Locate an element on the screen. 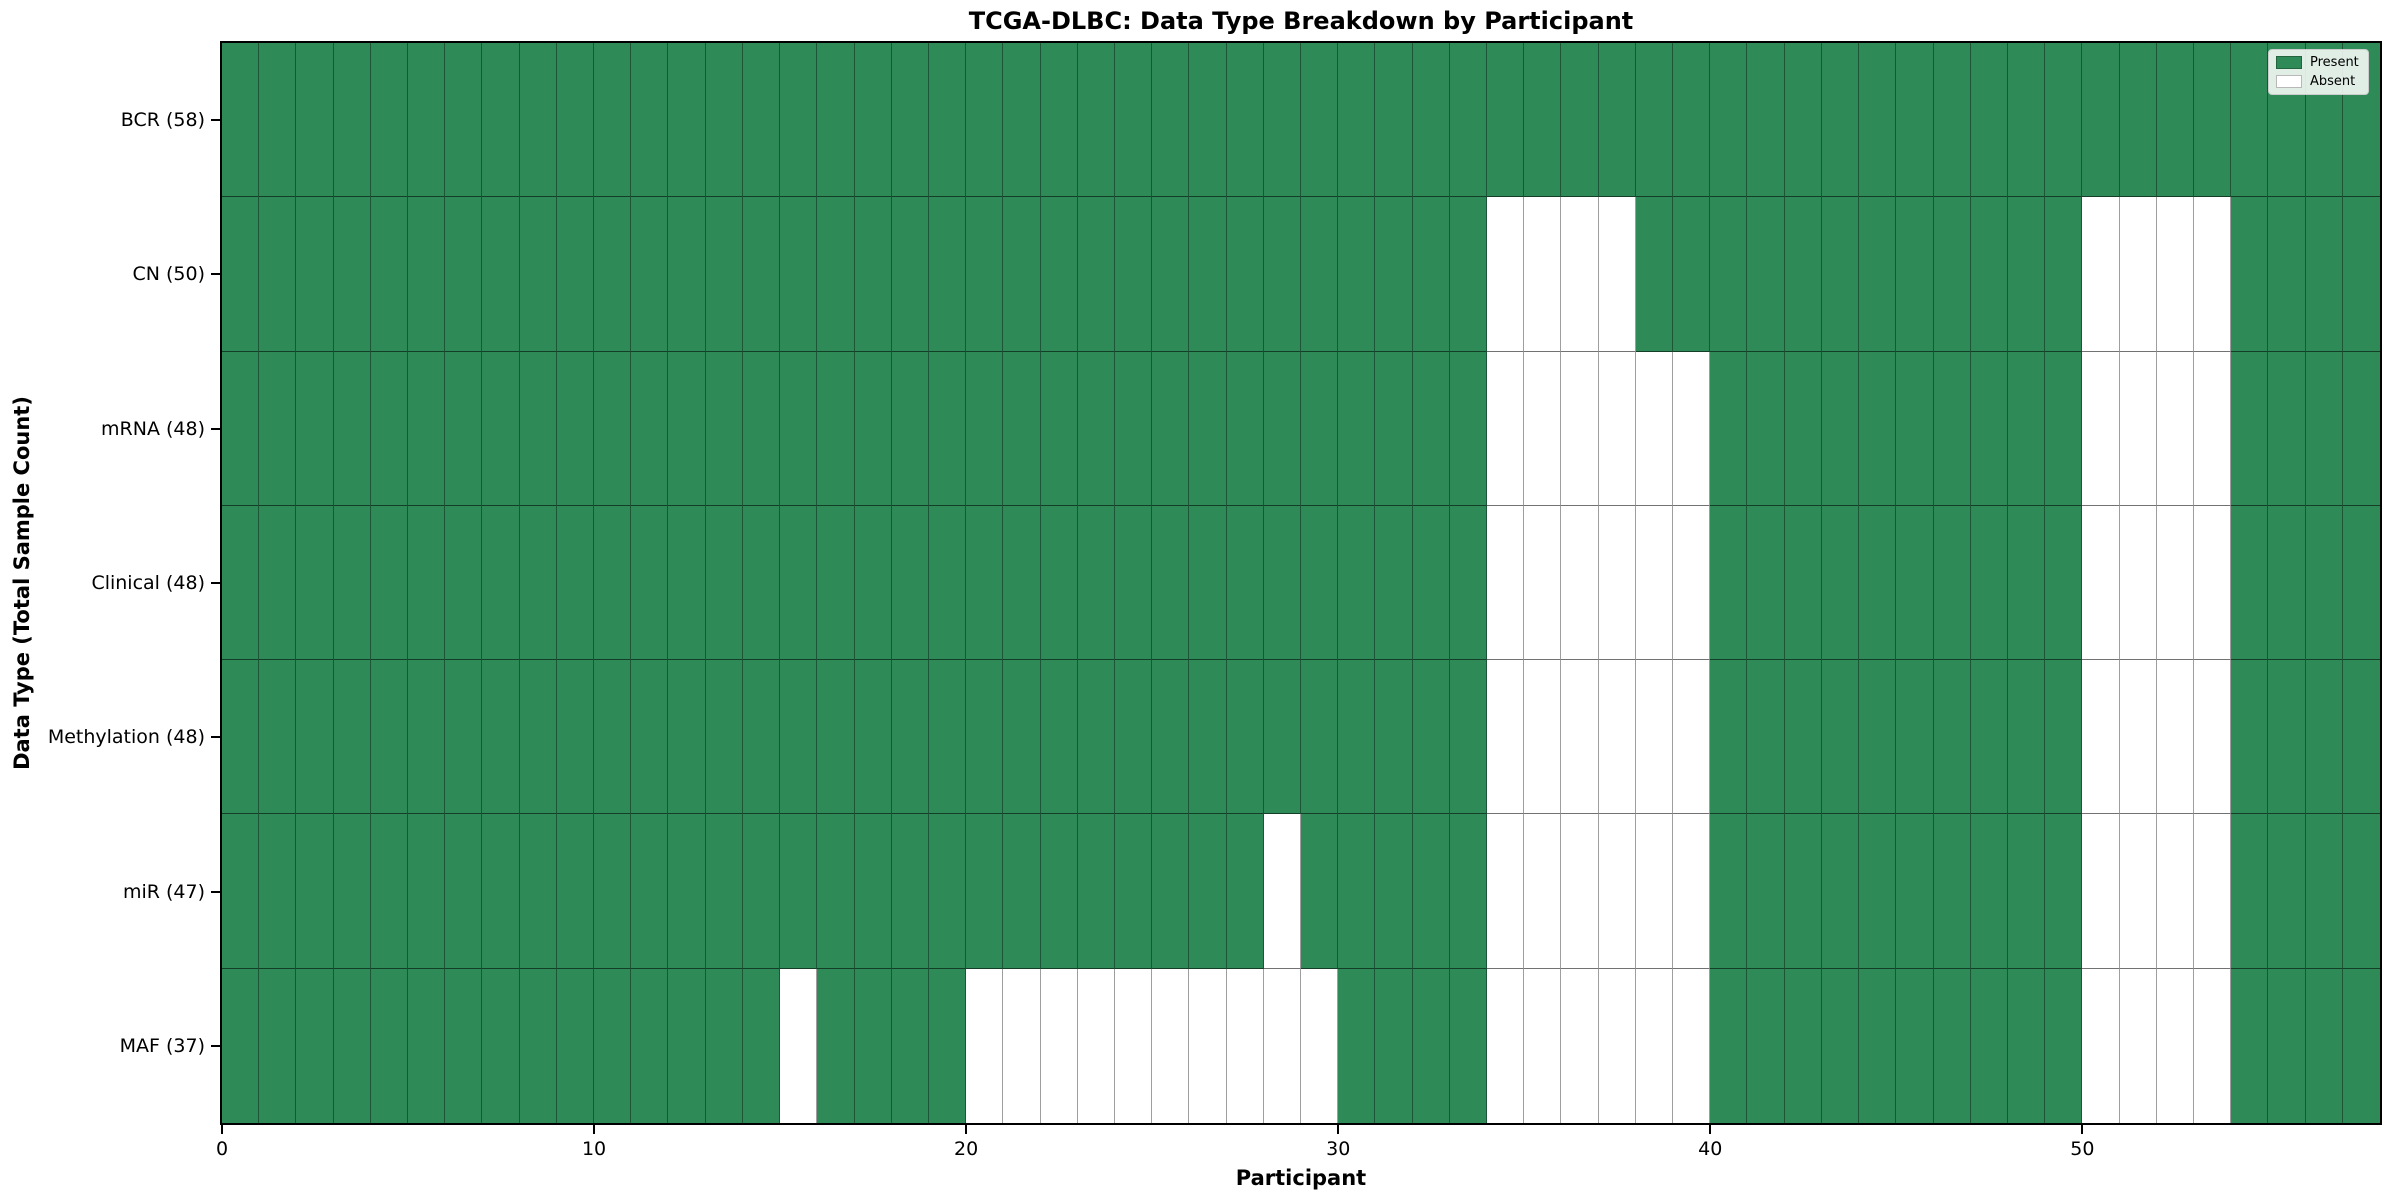  x-axis-tick-label: 10 is located at coordinates (594, 1149).